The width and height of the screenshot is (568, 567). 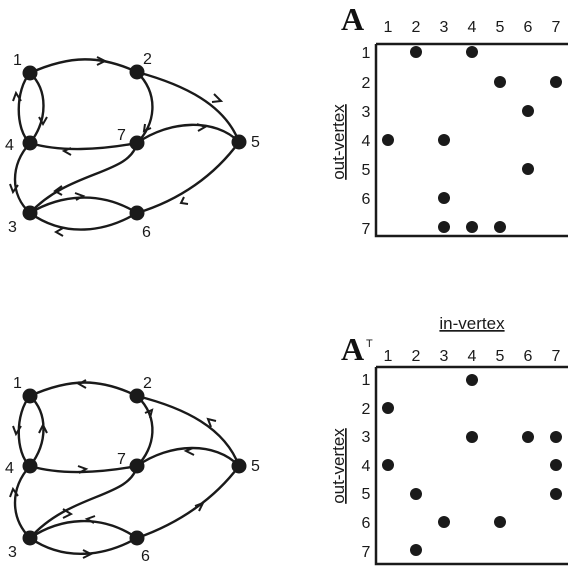 I want to click on top-matrix-entries, so click(x=472, y=139).